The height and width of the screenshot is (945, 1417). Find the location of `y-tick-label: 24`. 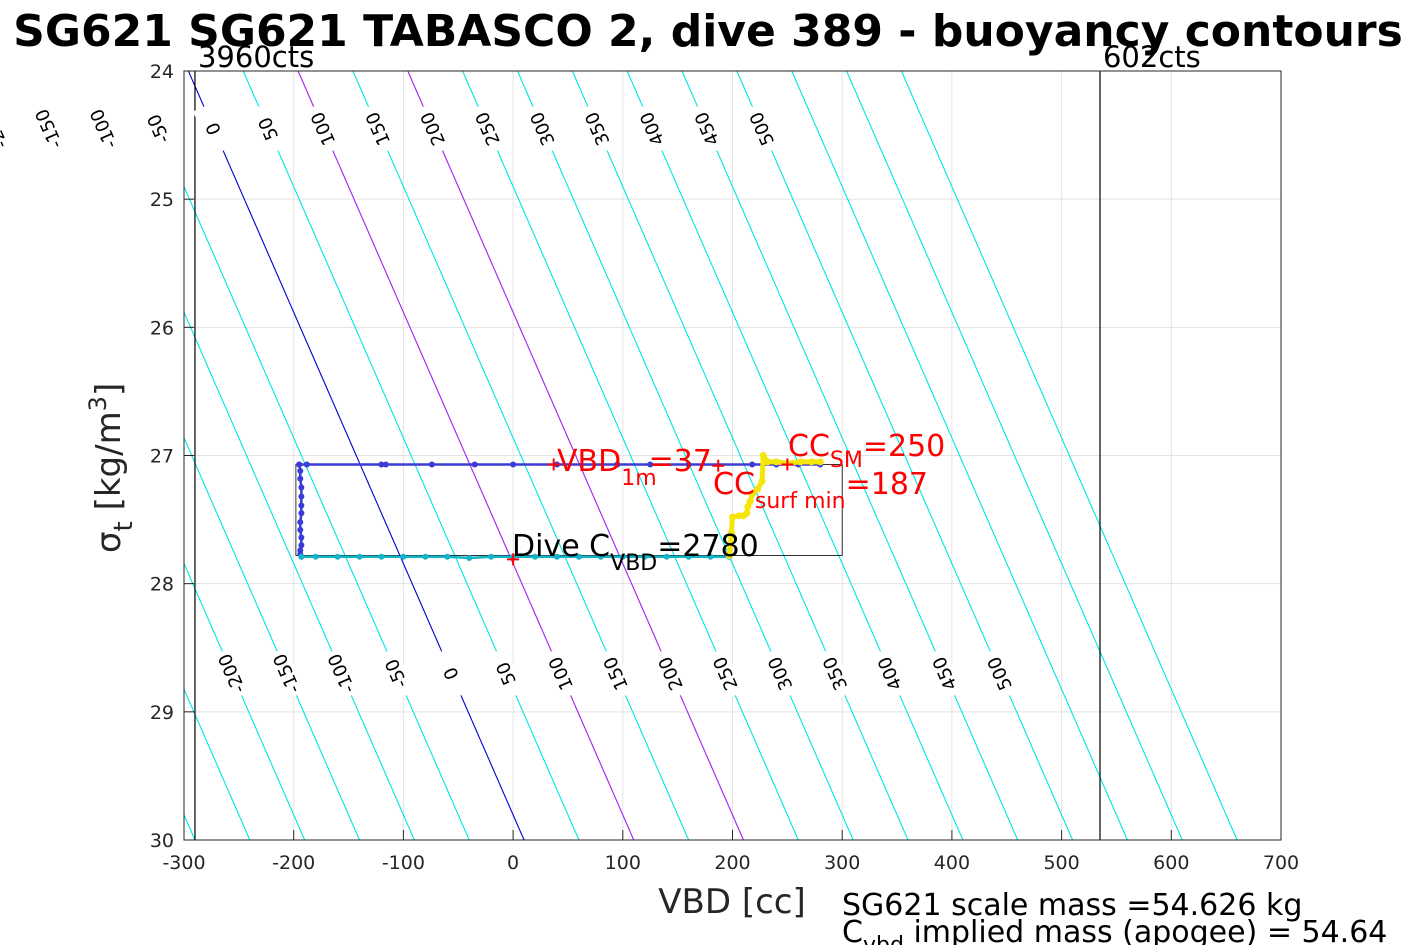

y-tick-label: 24 is located at coordinates (162, 72).